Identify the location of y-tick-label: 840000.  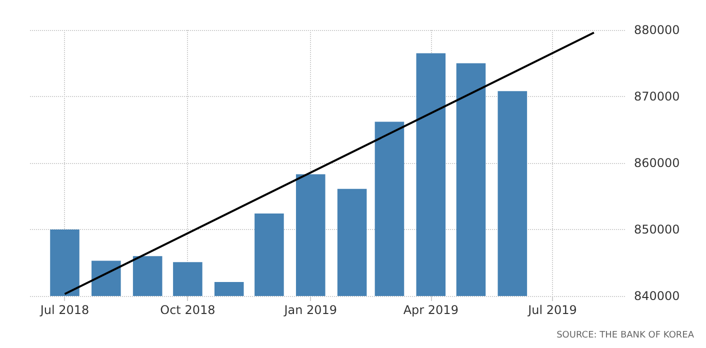
(657, 296).